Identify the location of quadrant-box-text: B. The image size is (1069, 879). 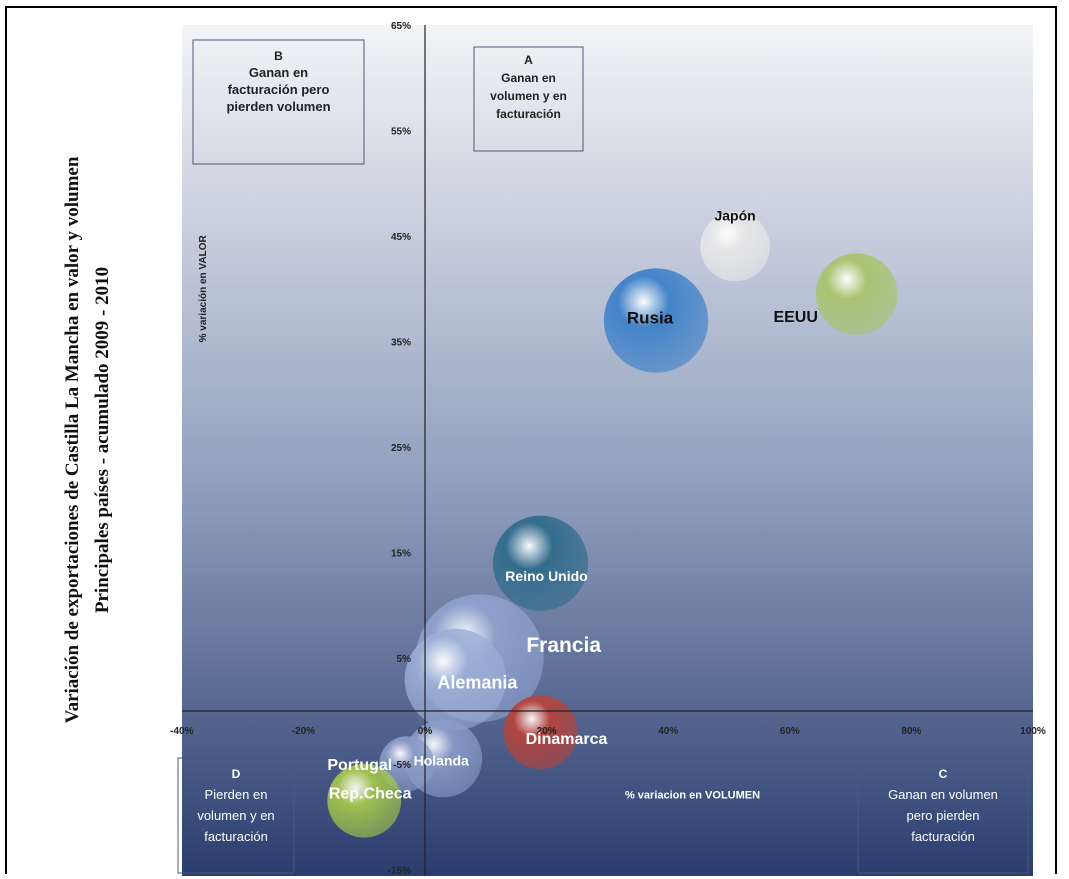
(278, 56).